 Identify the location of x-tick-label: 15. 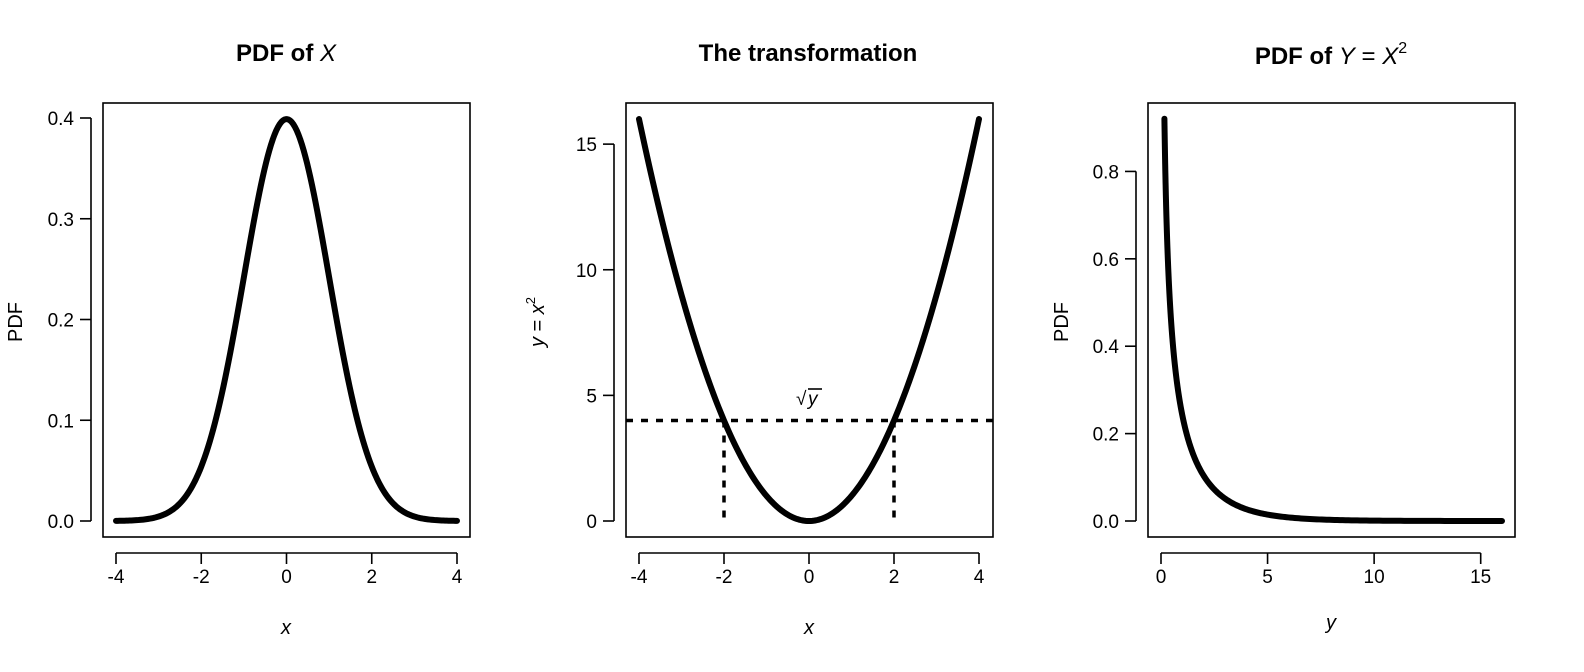
(1480, 577).